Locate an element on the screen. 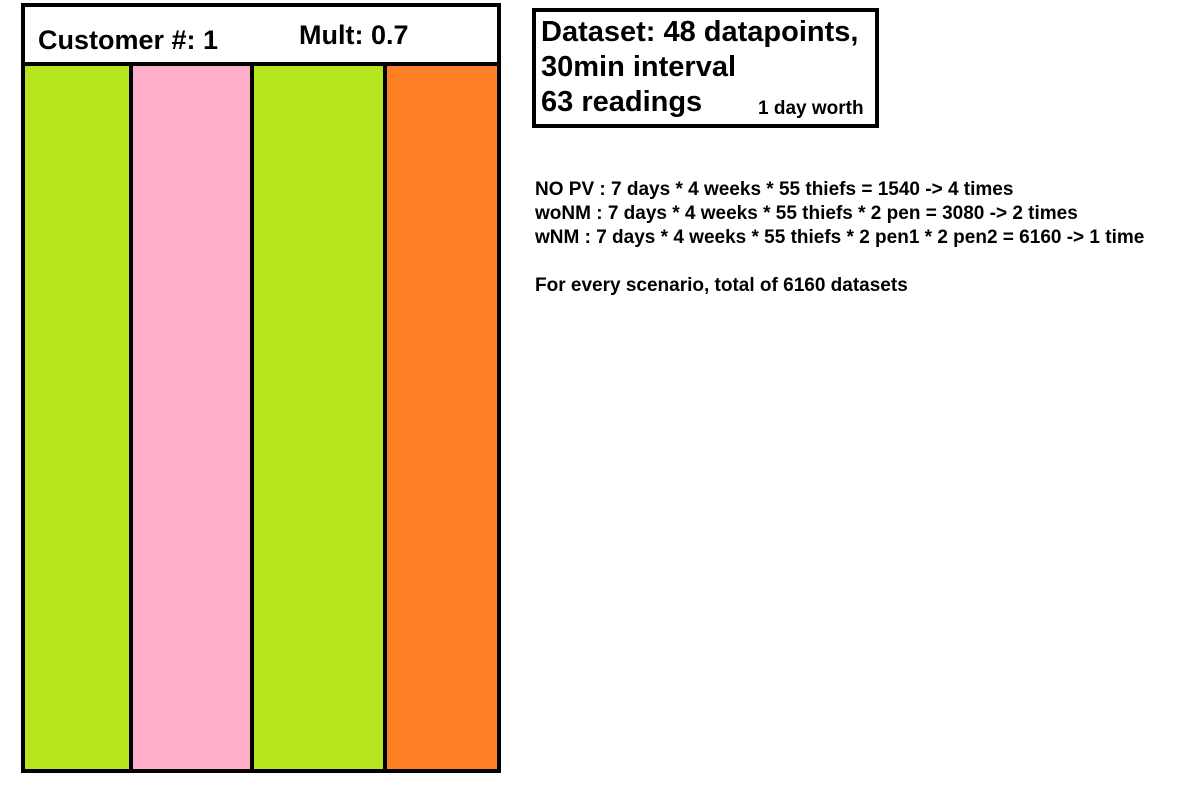 This screenshot has width=1202, height=785. dataset-interval: 30min interval is located at coordinates (639, 67).